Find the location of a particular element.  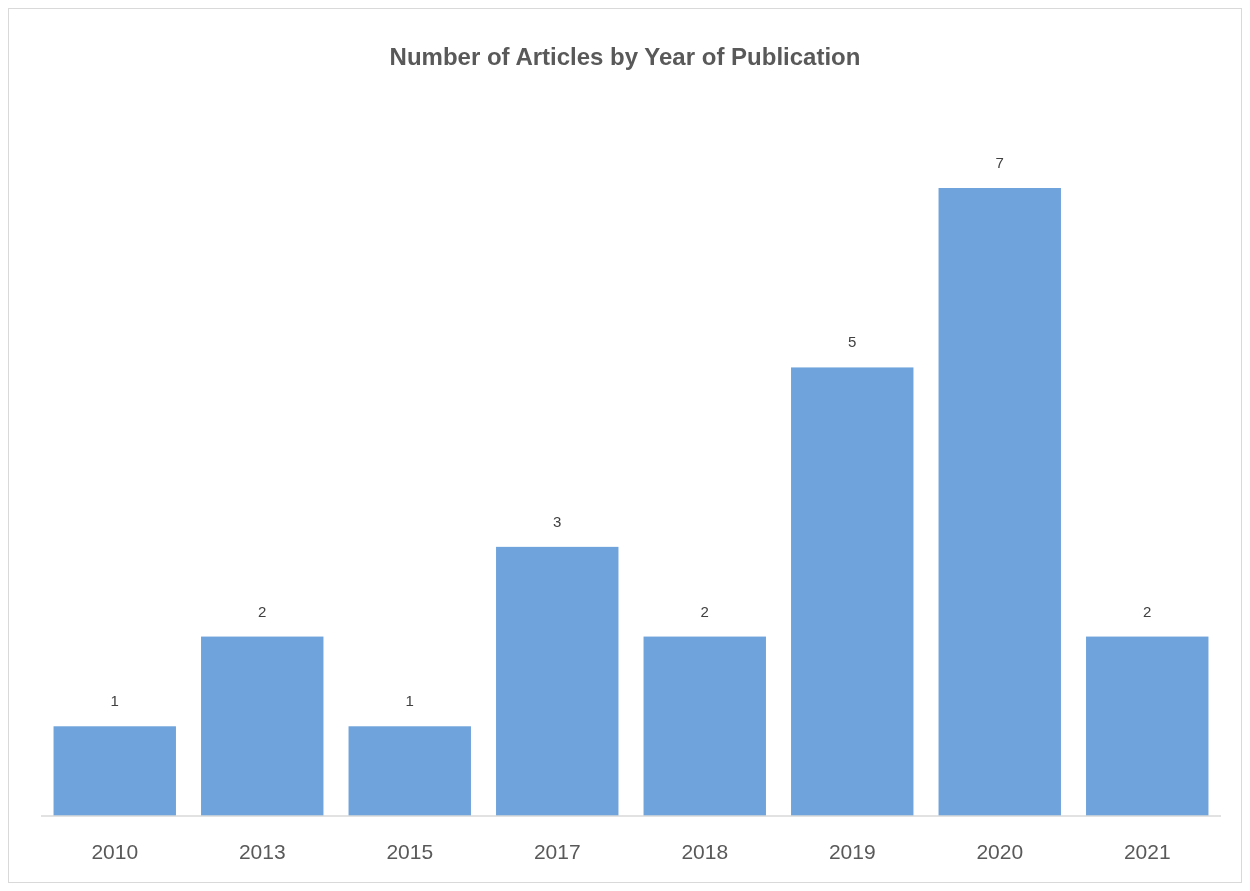

x-tick-label: 2018 is located at coordinates (705, 851).